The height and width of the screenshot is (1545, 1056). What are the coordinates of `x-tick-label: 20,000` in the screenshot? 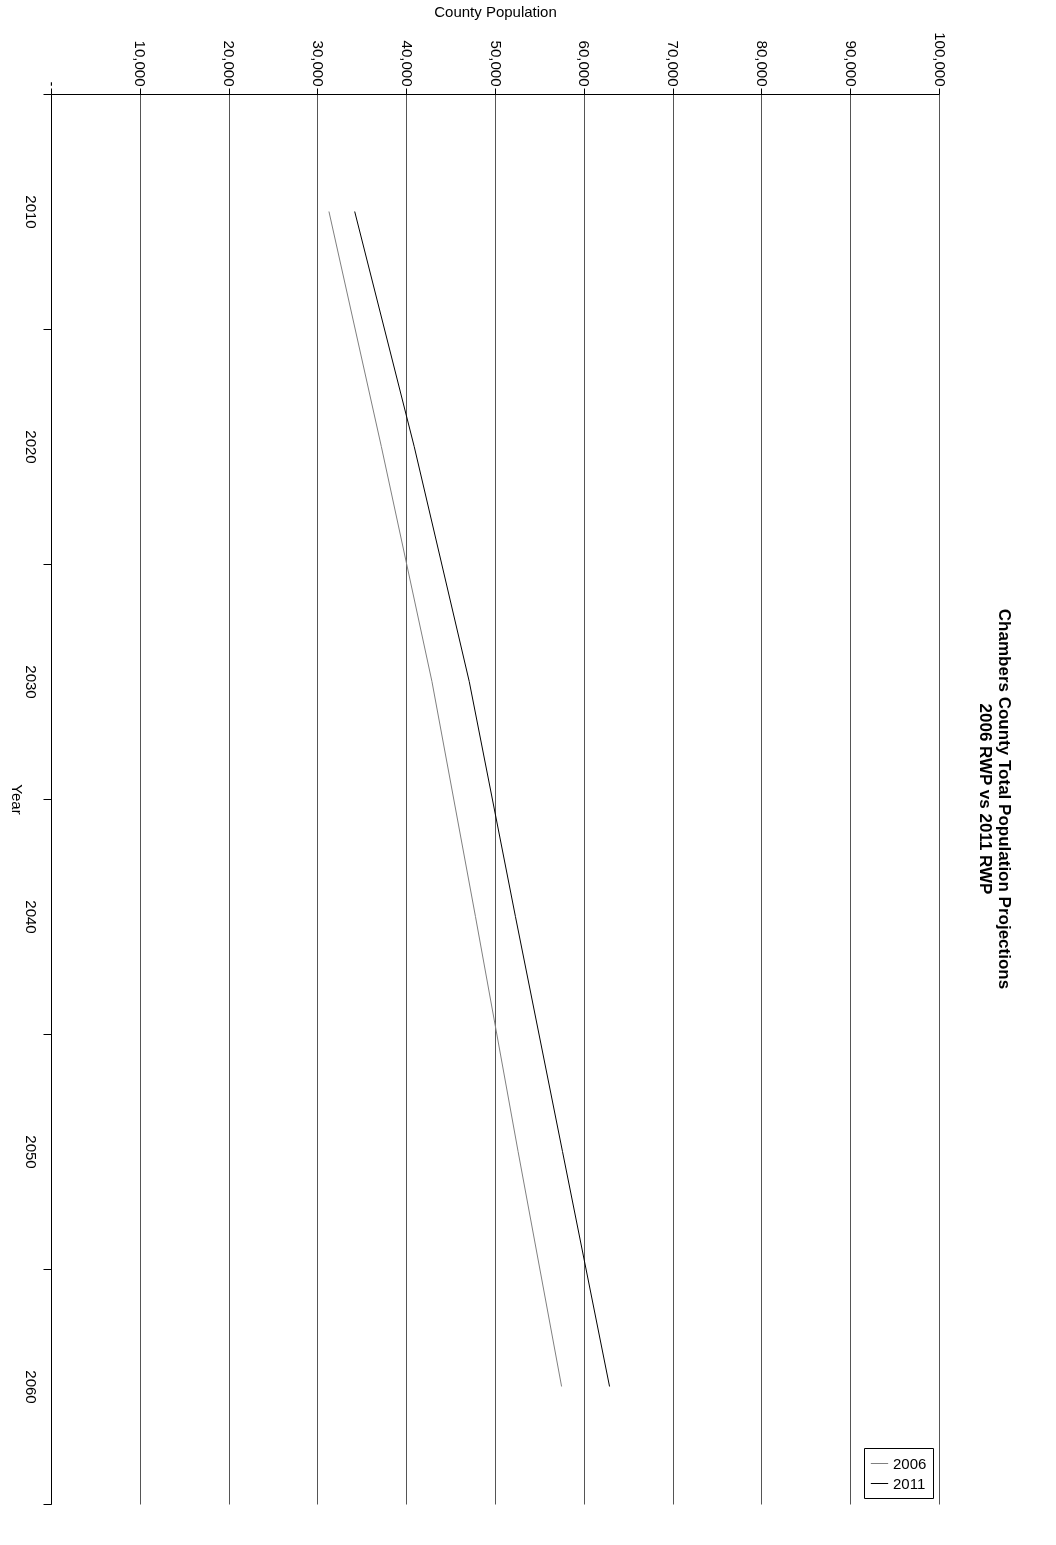 It's located at (230, 63).